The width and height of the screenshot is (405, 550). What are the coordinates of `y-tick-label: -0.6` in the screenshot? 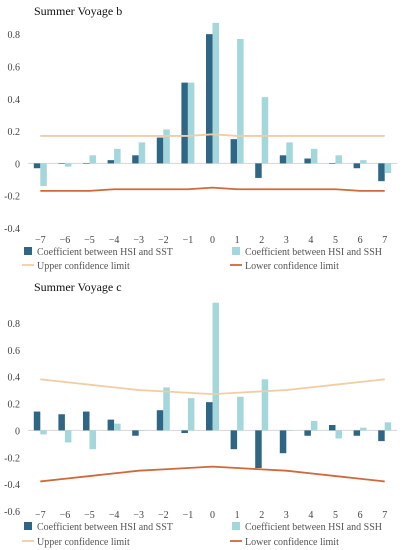 It's located at (12, 512).